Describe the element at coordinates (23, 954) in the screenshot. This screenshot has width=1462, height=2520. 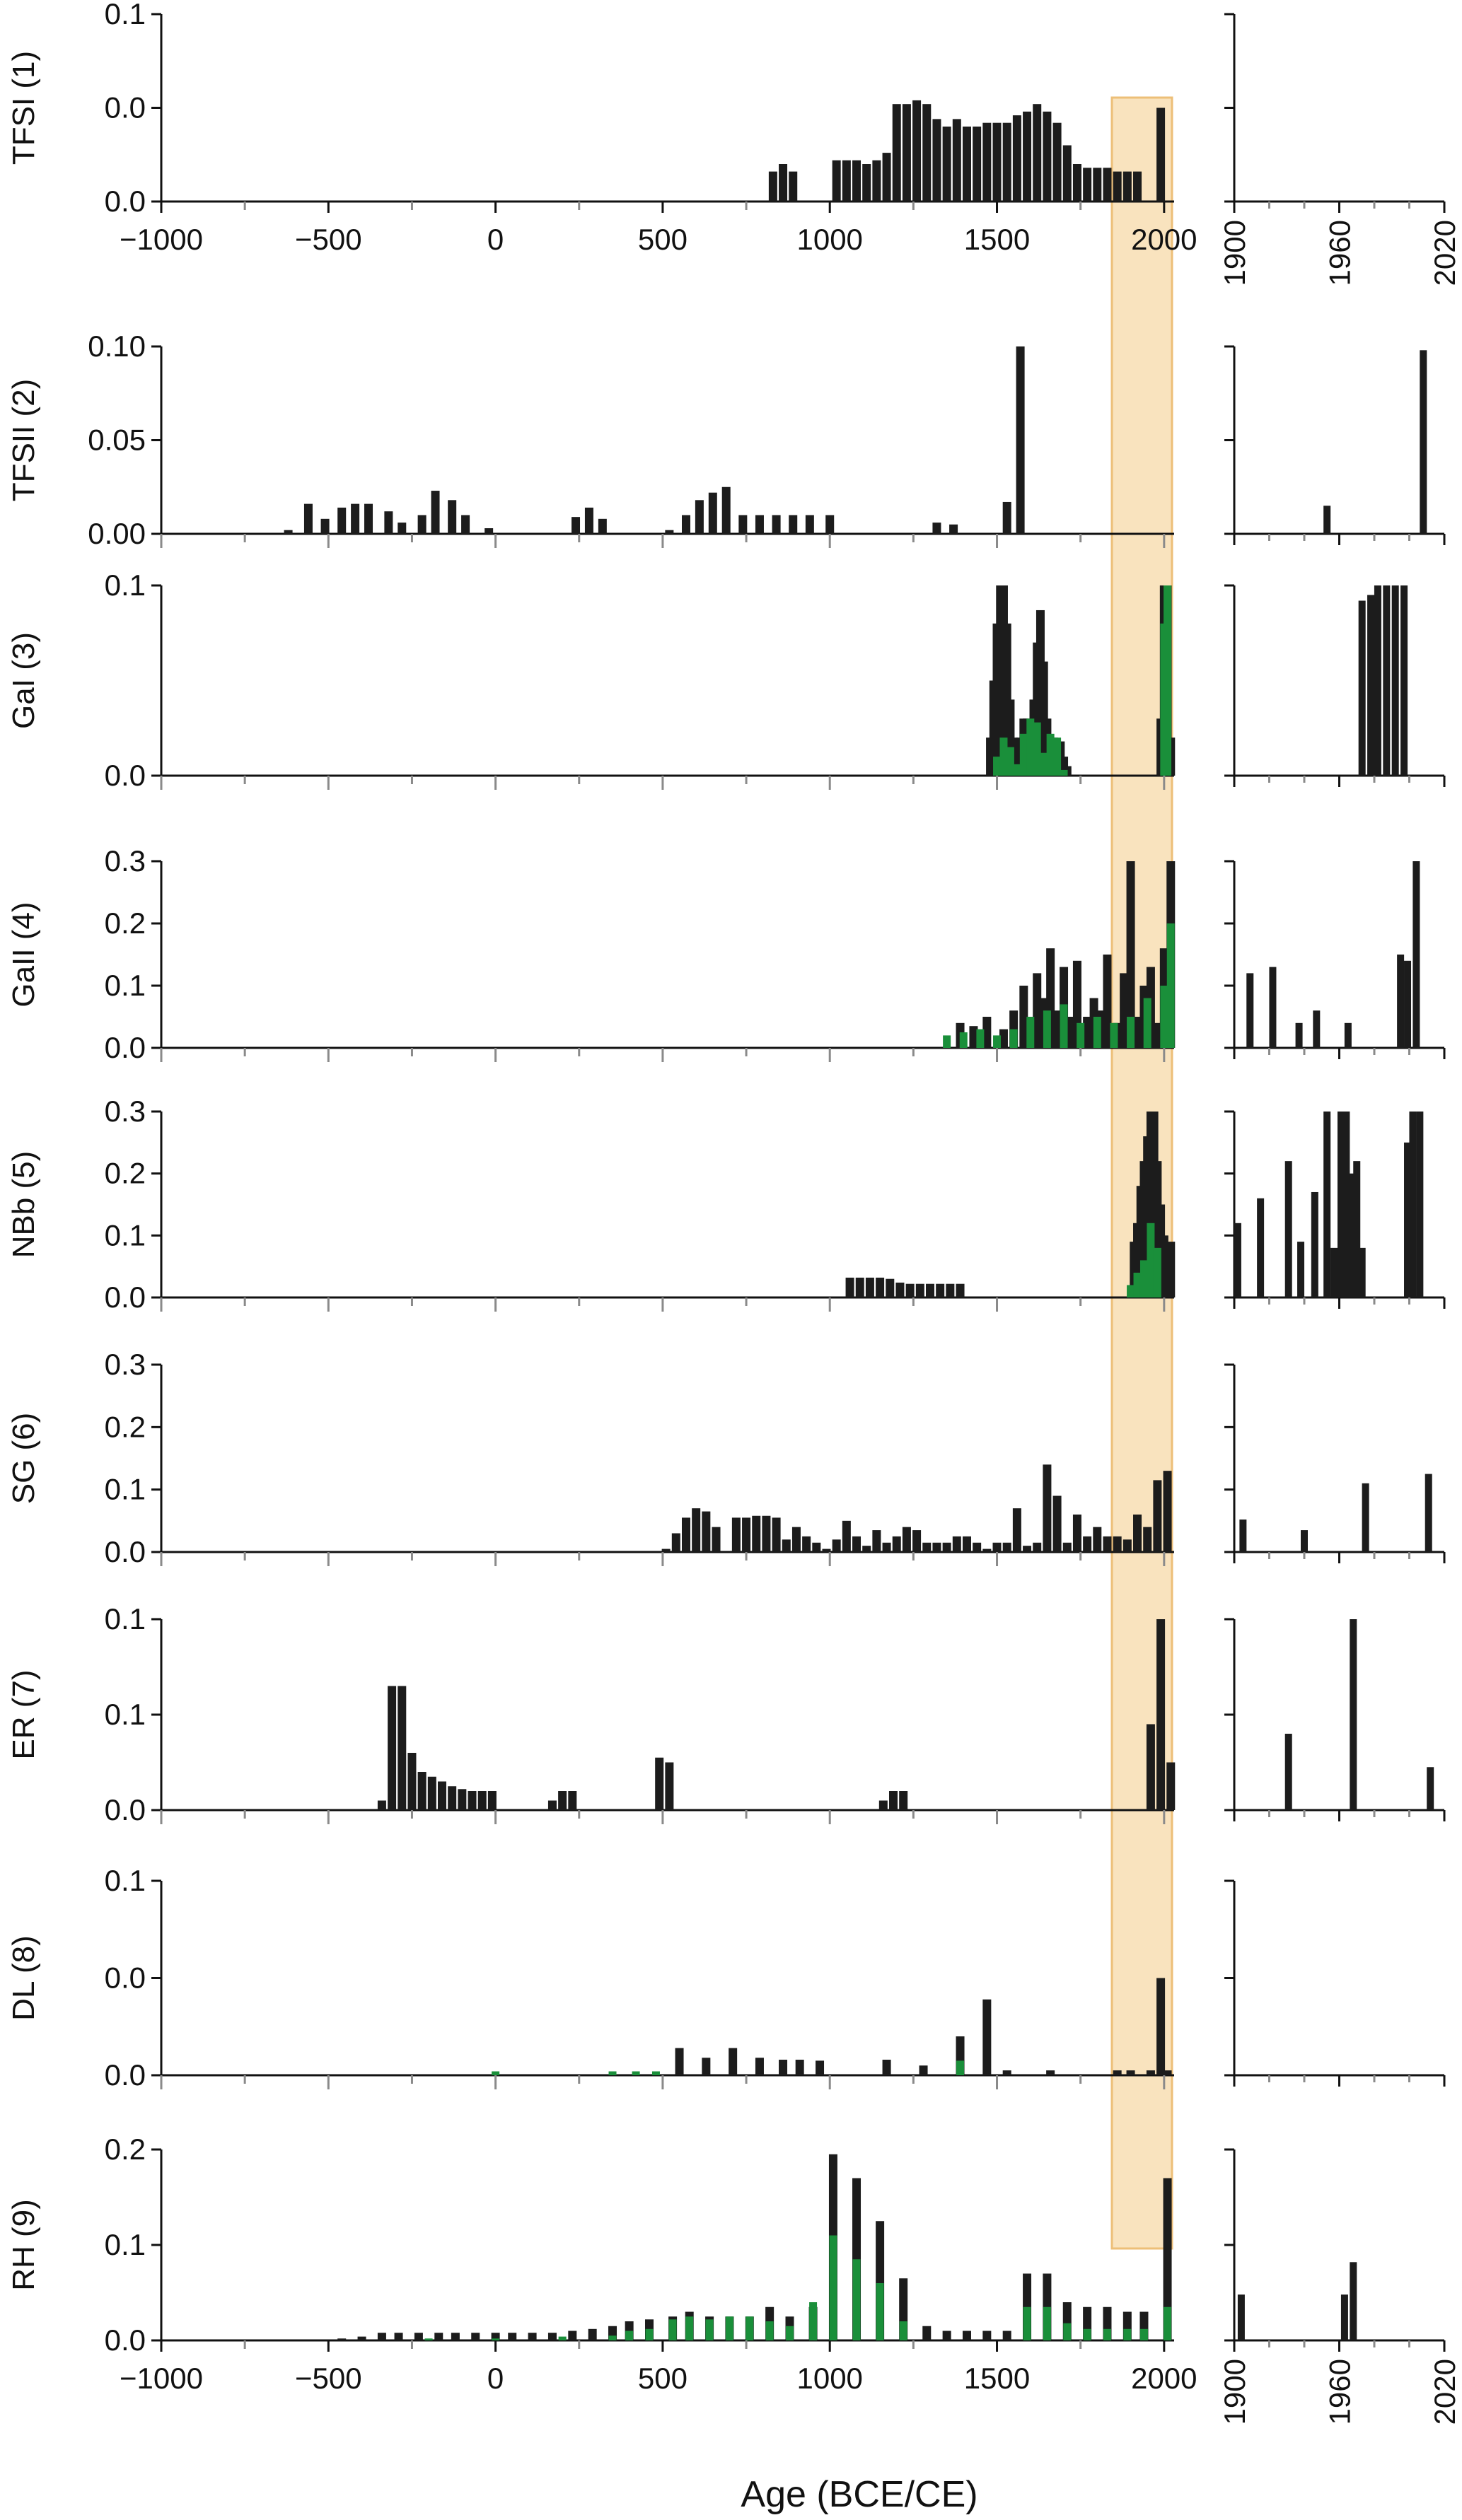
I see `y-axis-label: GaII (4)` at that location.